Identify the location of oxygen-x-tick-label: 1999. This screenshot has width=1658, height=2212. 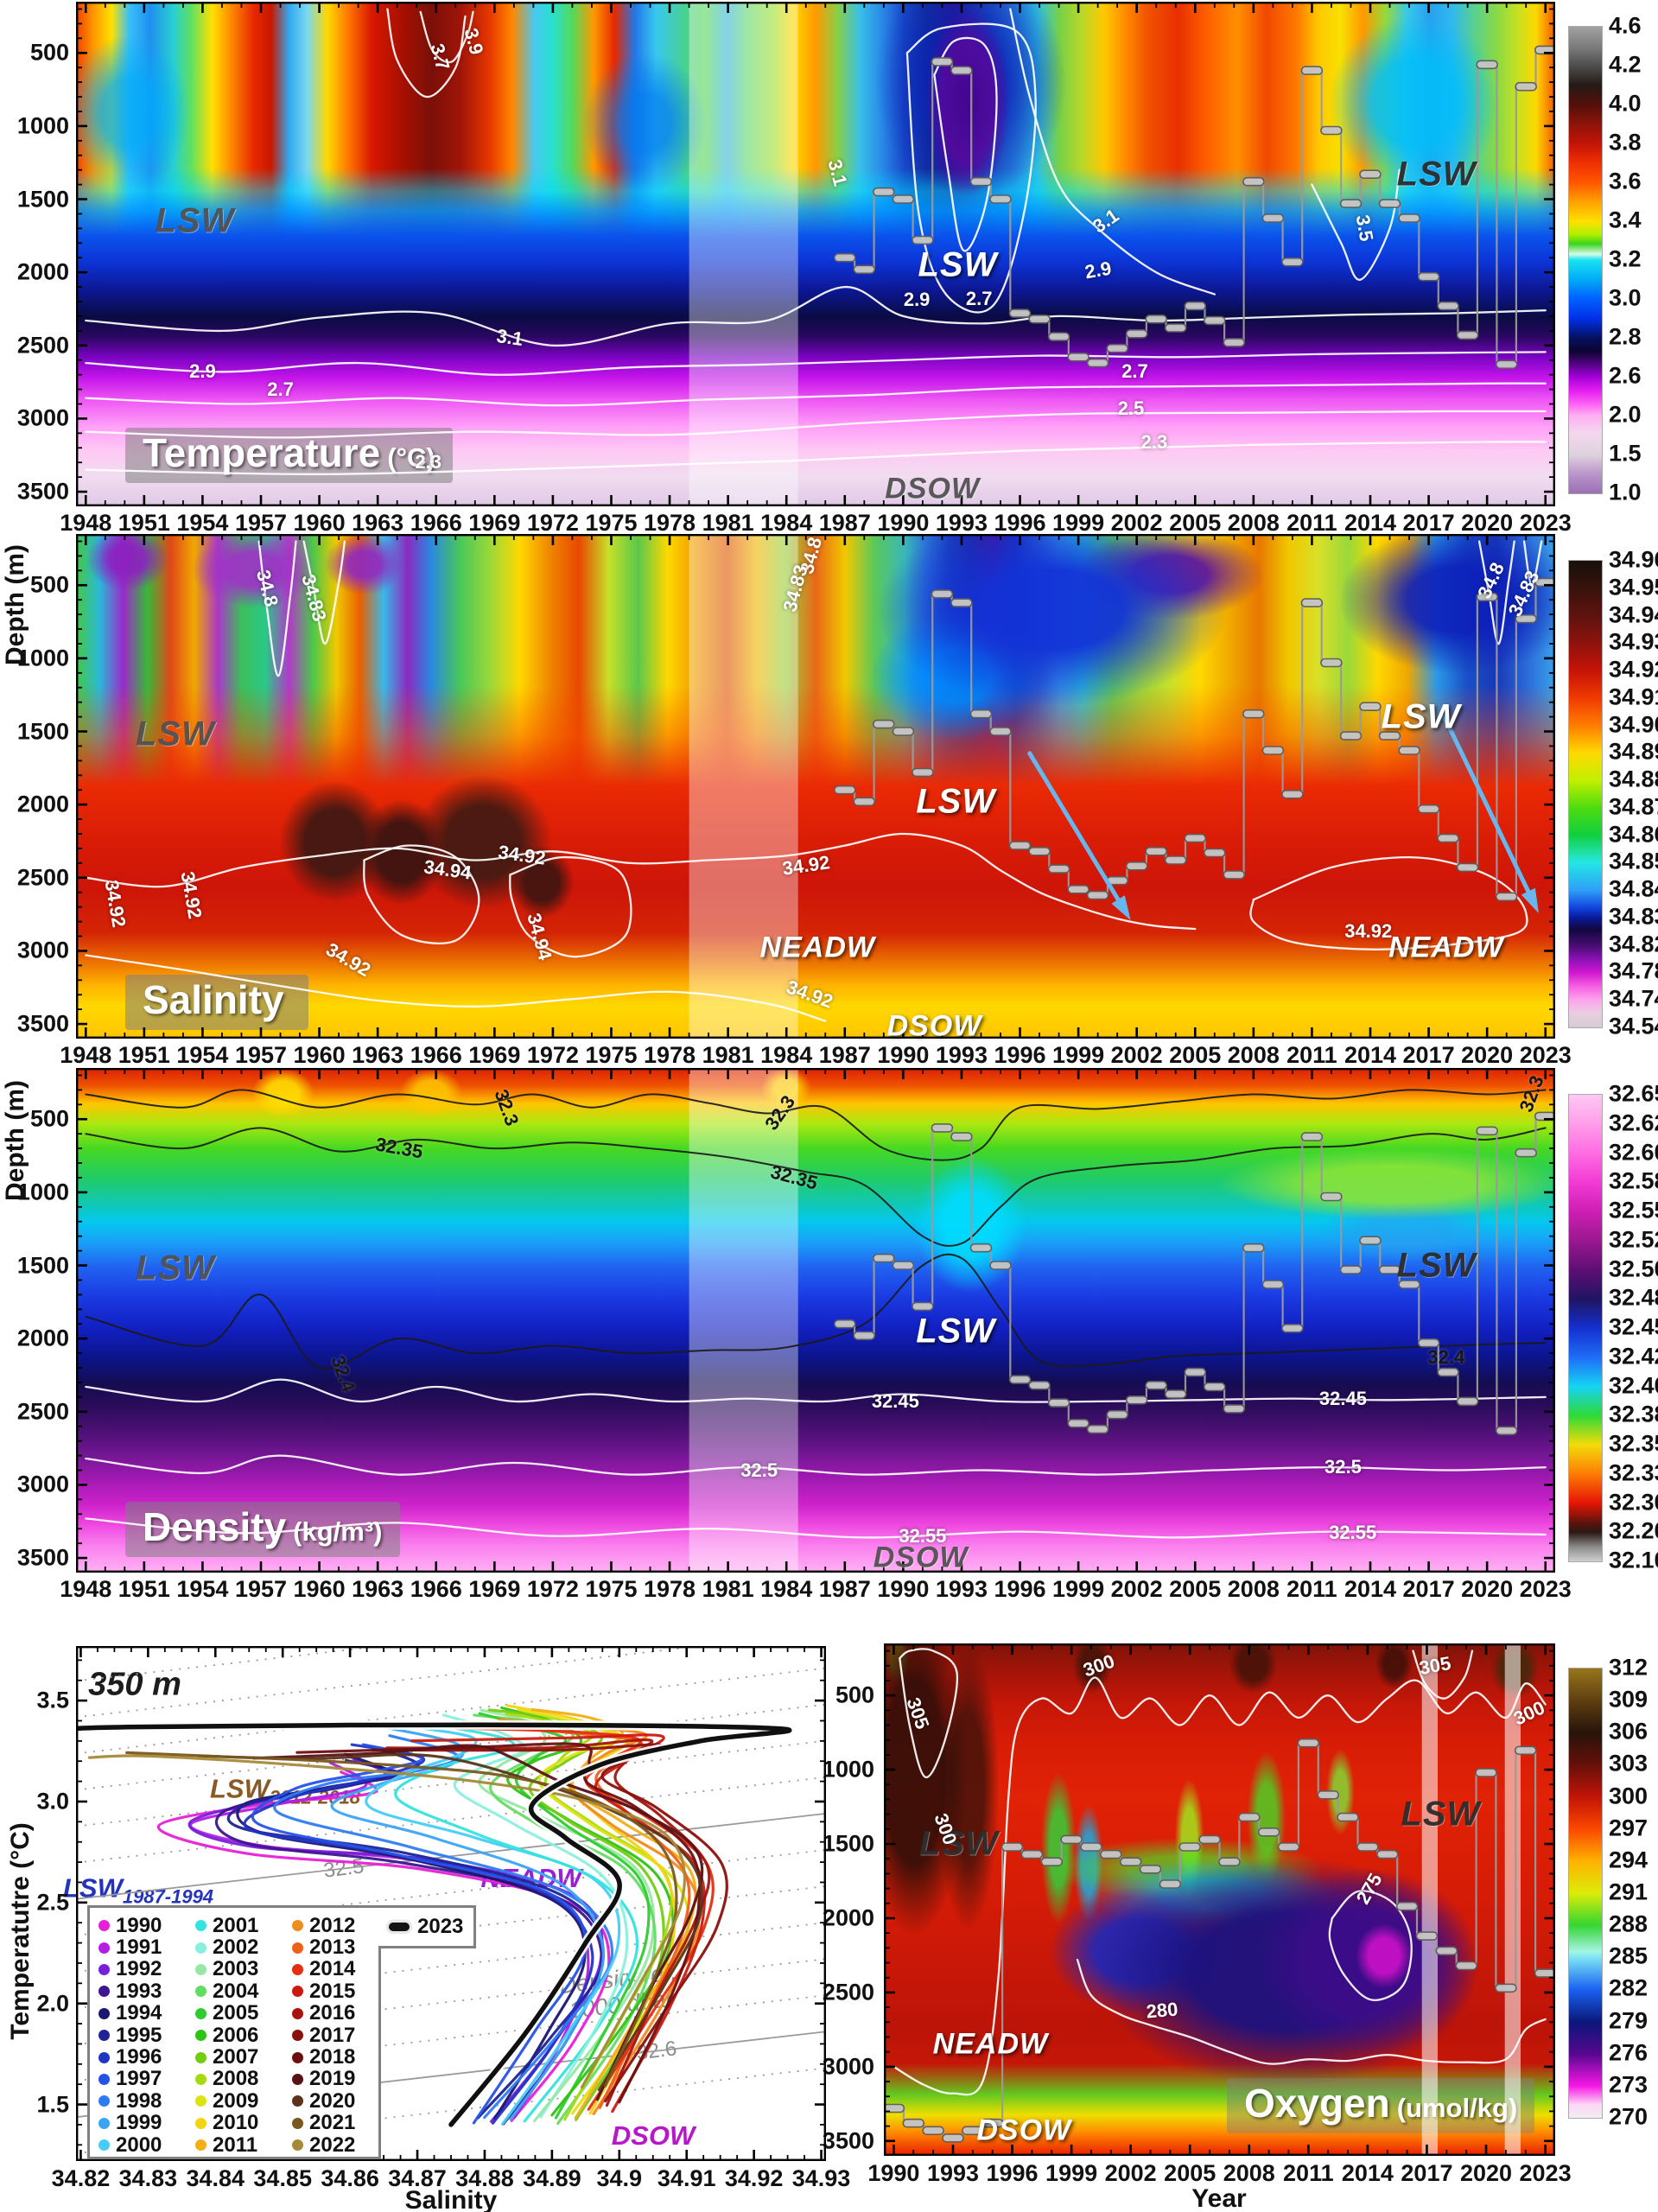
(1071, 2173).